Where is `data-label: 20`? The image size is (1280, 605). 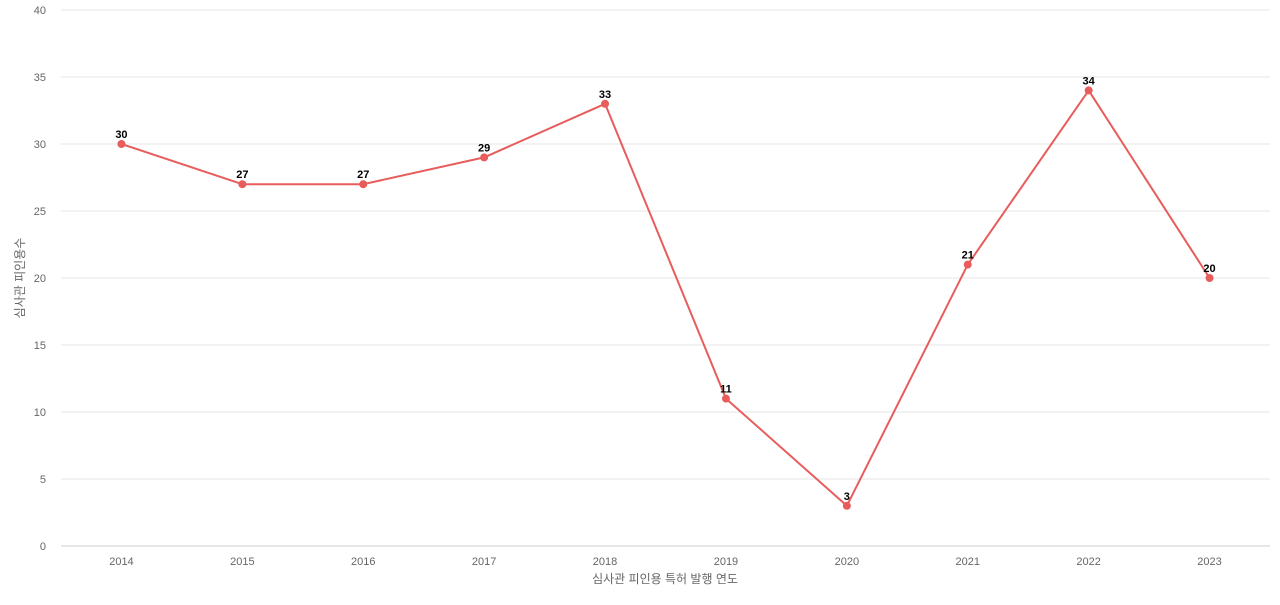
data-label: 20 is located at coordinates (1209, 269).